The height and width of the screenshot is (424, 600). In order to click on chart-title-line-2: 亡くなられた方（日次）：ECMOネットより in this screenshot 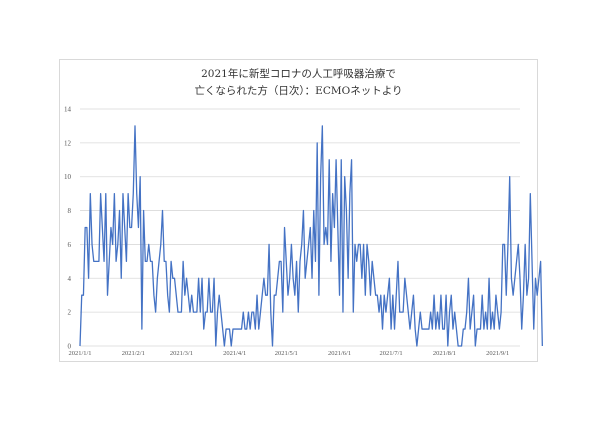, I will do `click(298, 91)`.